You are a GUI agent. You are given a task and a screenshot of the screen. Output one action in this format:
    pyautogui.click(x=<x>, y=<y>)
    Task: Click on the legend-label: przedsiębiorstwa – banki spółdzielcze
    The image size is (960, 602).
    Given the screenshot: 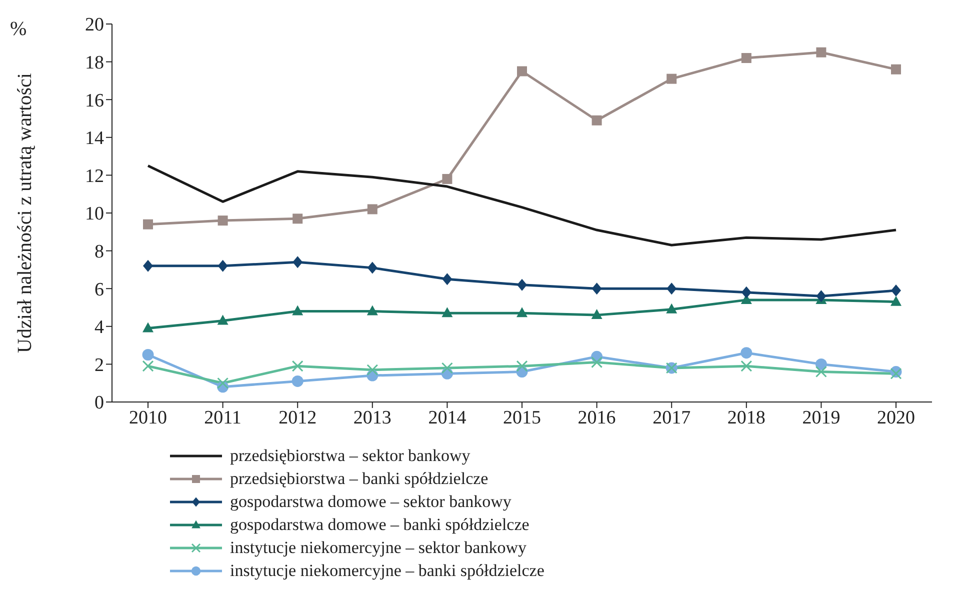 What is the action you would take?
    pyautogui.click(x=359, y=478)
    